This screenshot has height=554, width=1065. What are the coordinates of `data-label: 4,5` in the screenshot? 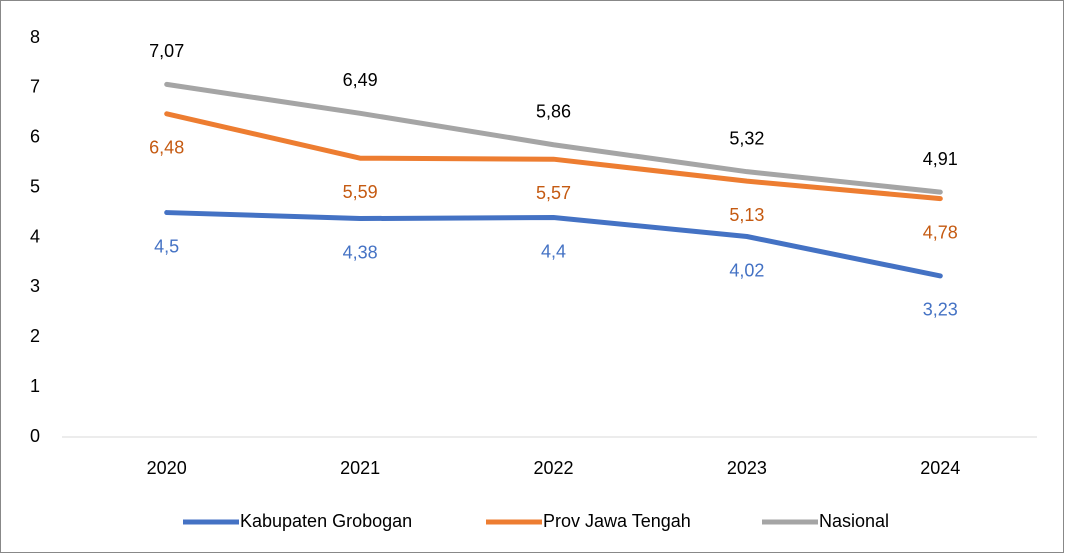 It's located at (166, 246).